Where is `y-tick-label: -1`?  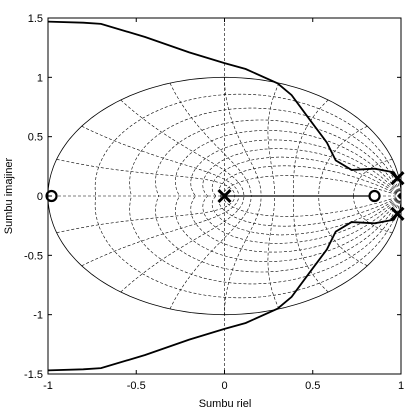
y-tick-label: -1 is located at coordinates (38, 316).